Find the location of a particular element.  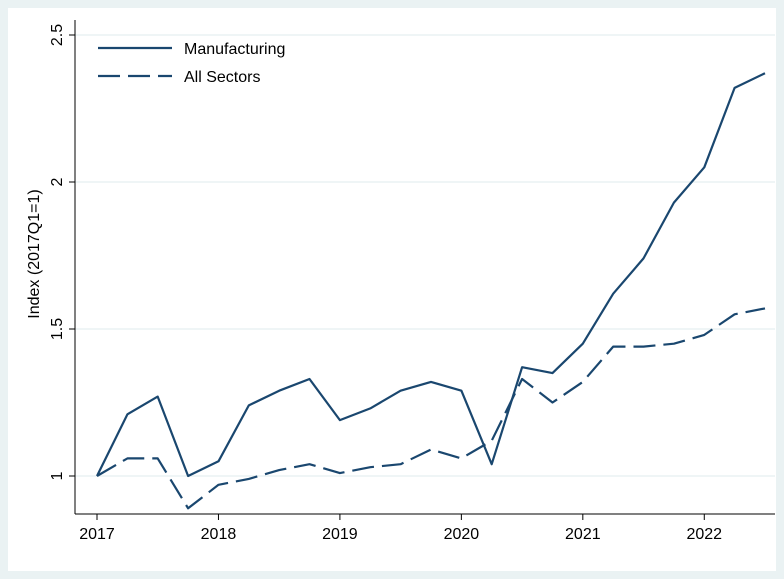

y-axis-title: Index (2017Q1=1) is located at coordinates (34, 253).